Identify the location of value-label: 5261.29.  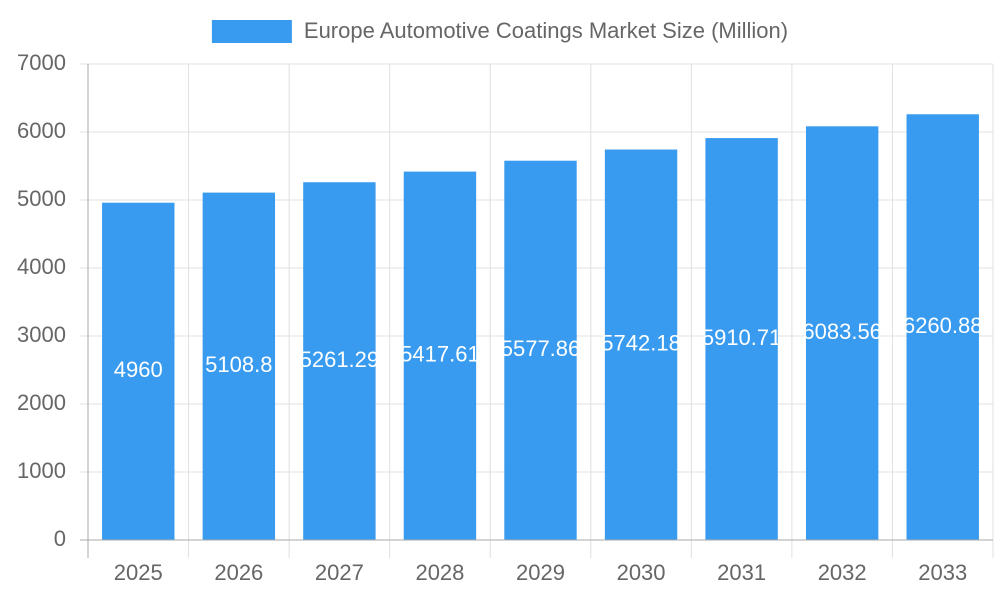
(340, 359).